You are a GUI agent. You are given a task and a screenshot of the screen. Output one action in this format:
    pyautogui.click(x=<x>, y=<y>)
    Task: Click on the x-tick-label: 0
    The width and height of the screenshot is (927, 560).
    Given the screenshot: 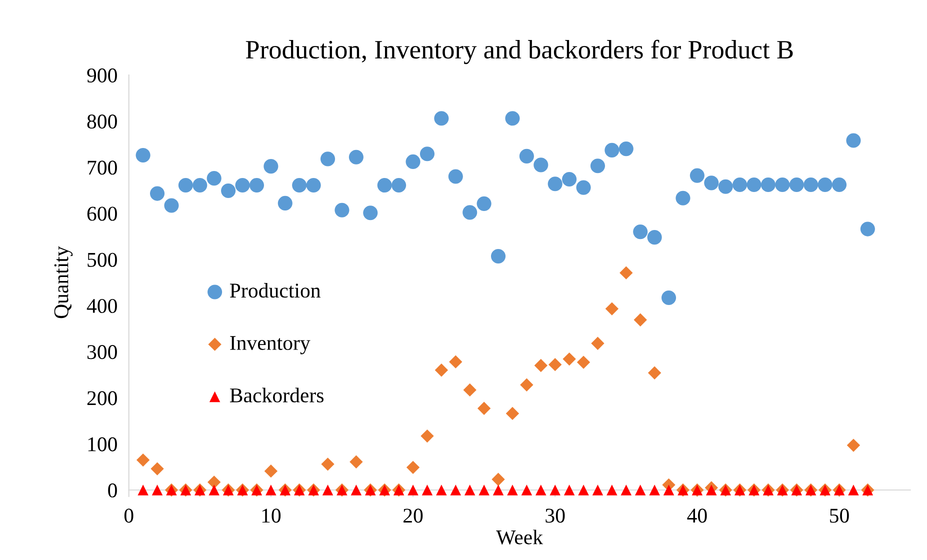 What is the action you would take?
    pyautogui.click(x=129, y=515)
    